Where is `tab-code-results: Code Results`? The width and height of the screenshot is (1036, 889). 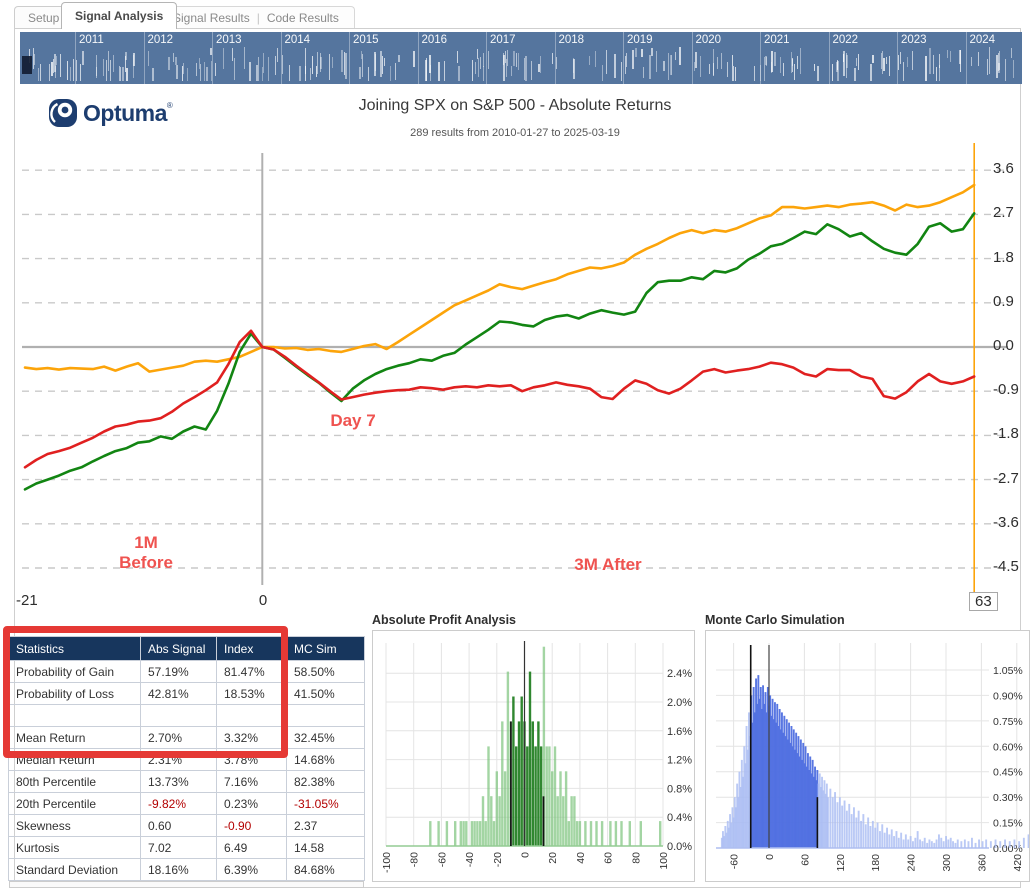
tab-code-results: Code Results is located at coordinates (302, 18).